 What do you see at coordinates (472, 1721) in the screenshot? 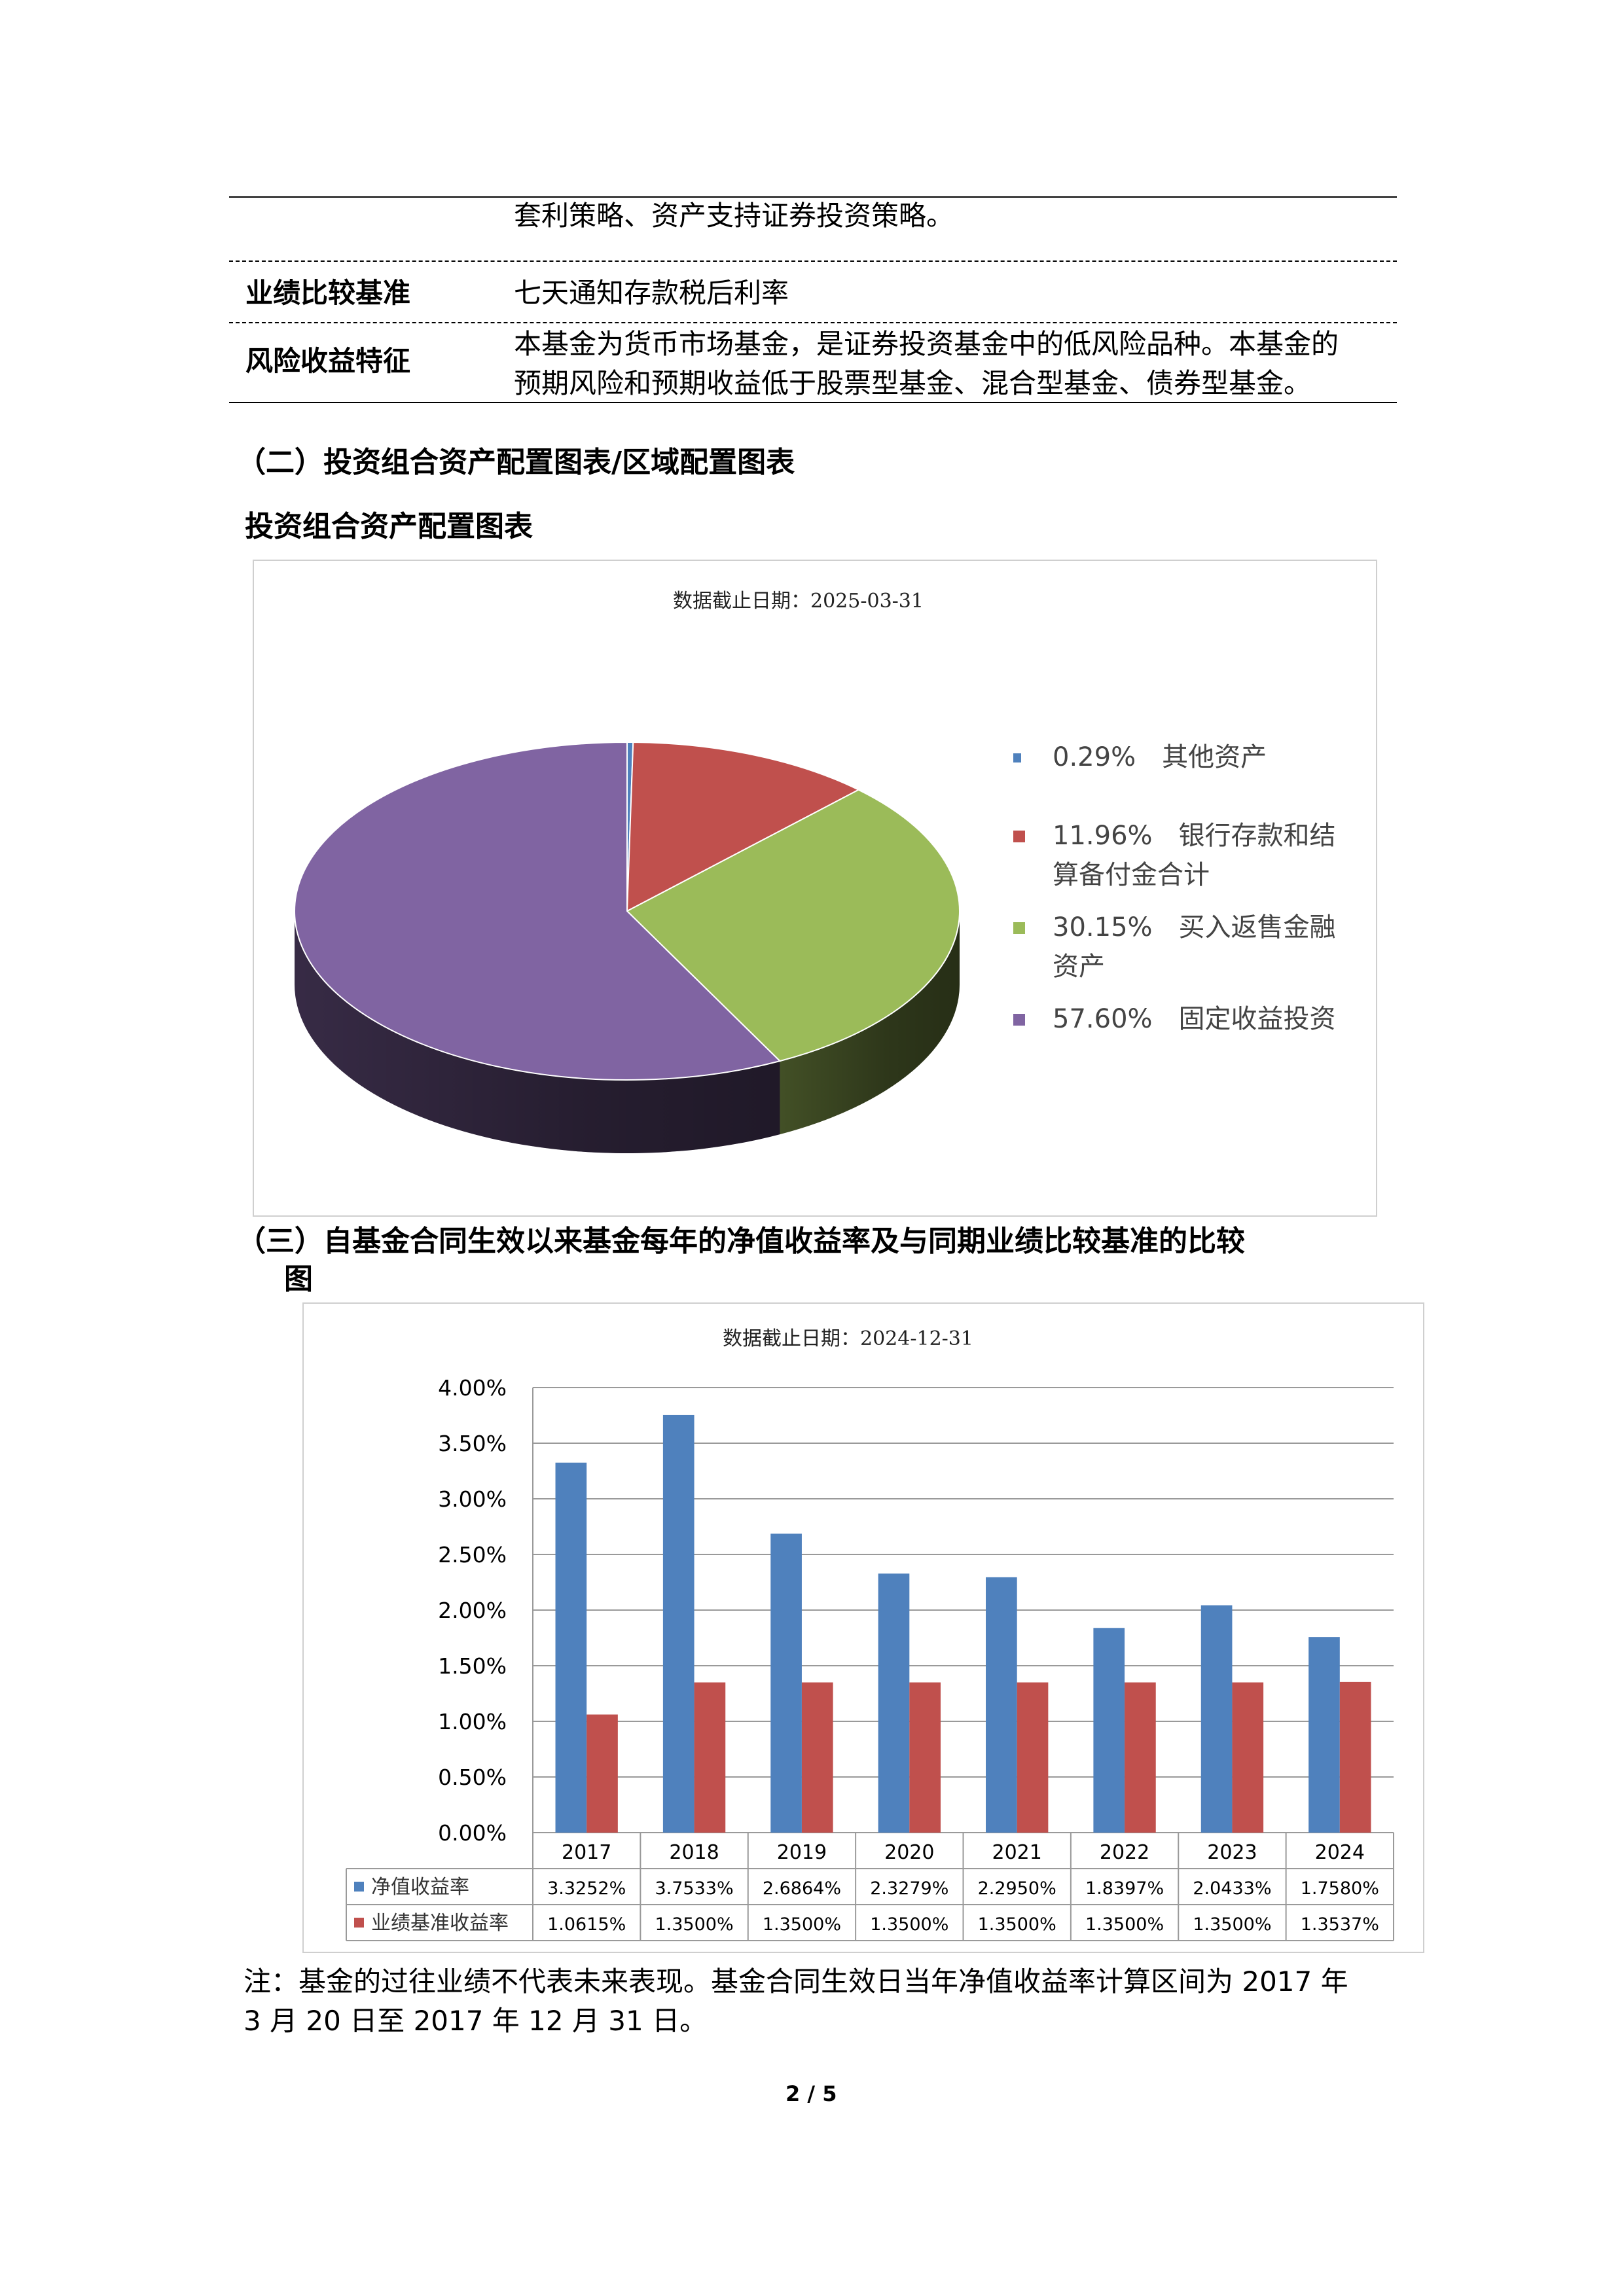
I see `y-tick-label: 1.00%` at bounding box center [472, 1721].